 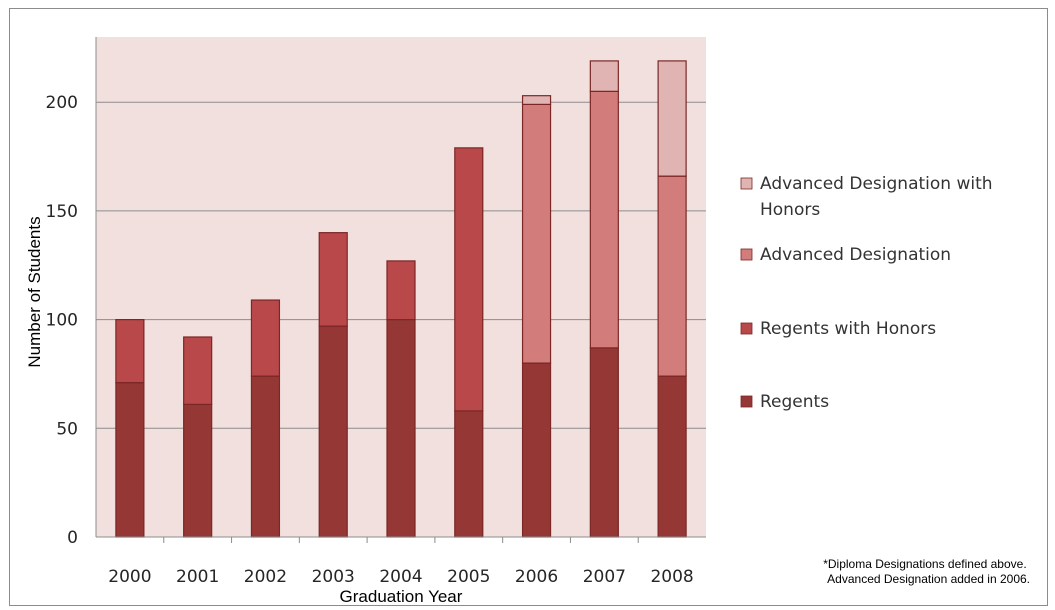 What do you see at coordinates (34, 291) in the screenshot?
I see `y-axis-title: Number of Students` at bounding box center [34, 291].